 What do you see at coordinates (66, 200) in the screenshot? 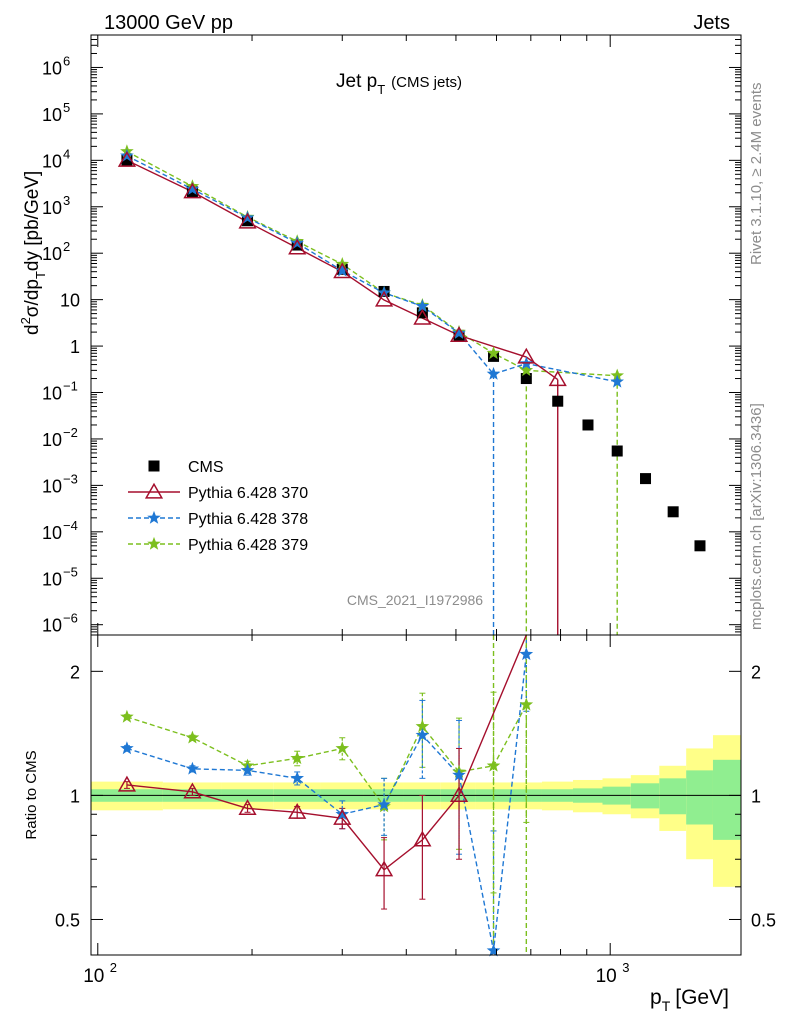
I see `y-tick-exp: 3` at bounding box center [66, 200].